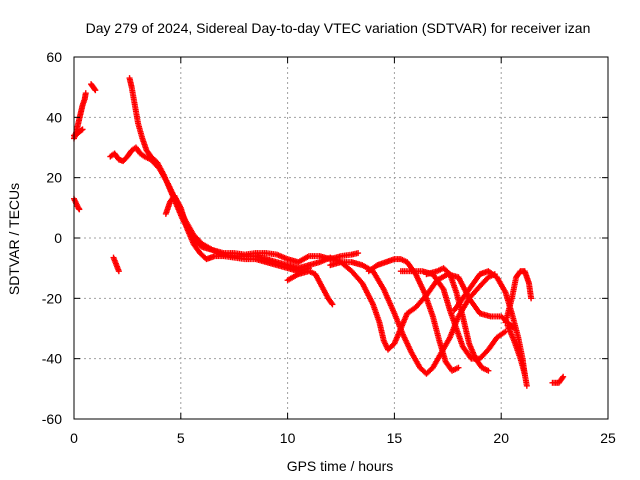 The image size is (640, 480). Describe the element at coordinates (501, 438) in the screenshot. I see `x-tick-label: 20` at that location.